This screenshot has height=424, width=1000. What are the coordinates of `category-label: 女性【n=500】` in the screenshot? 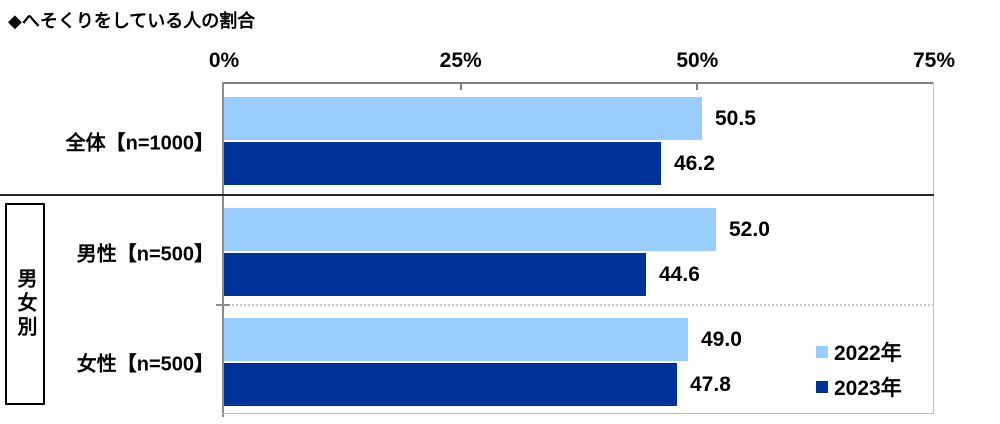 It's located at (145, 364).